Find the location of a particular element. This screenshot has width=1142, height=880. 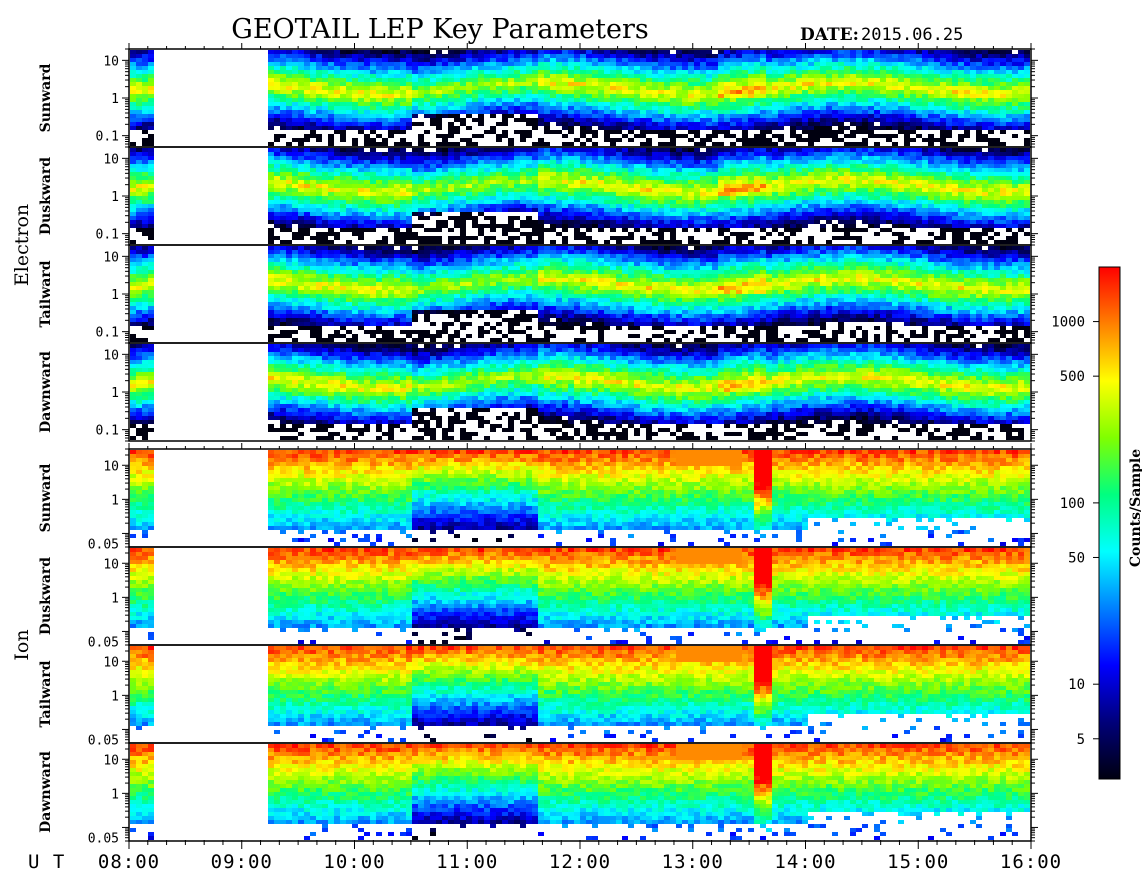

panel-ion-duskward: 10 1 0.05 Duskward is located at coordinates (538, 599).